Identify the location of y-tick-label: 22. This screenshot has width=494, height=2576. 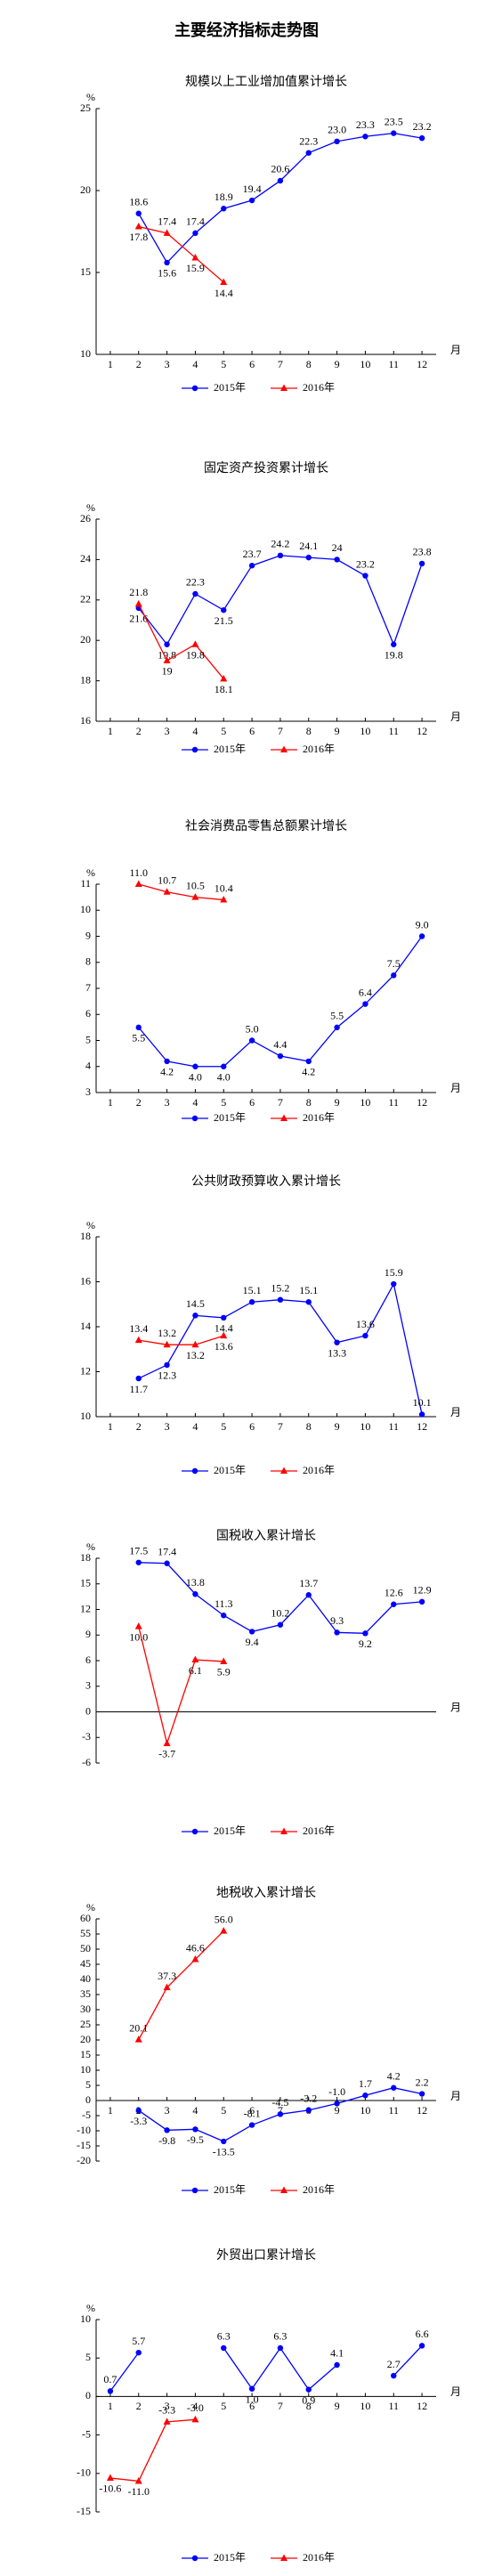
(86, 599).